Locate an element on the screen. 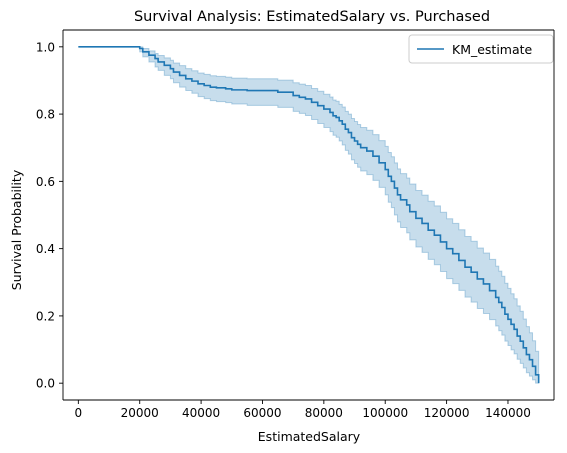 Image resolution: width=567 pixels, height=453 pixels. x-axis-label: EstimatedSalary is located at coordinates (309, 436).